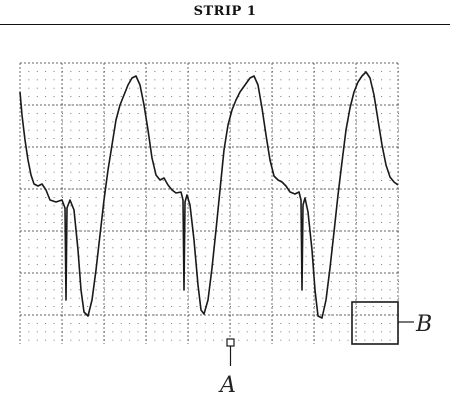  What do you see at coordinates (375, 323) in the screenshot?
I see `marker-b-box` at bounding box center [375, 323].